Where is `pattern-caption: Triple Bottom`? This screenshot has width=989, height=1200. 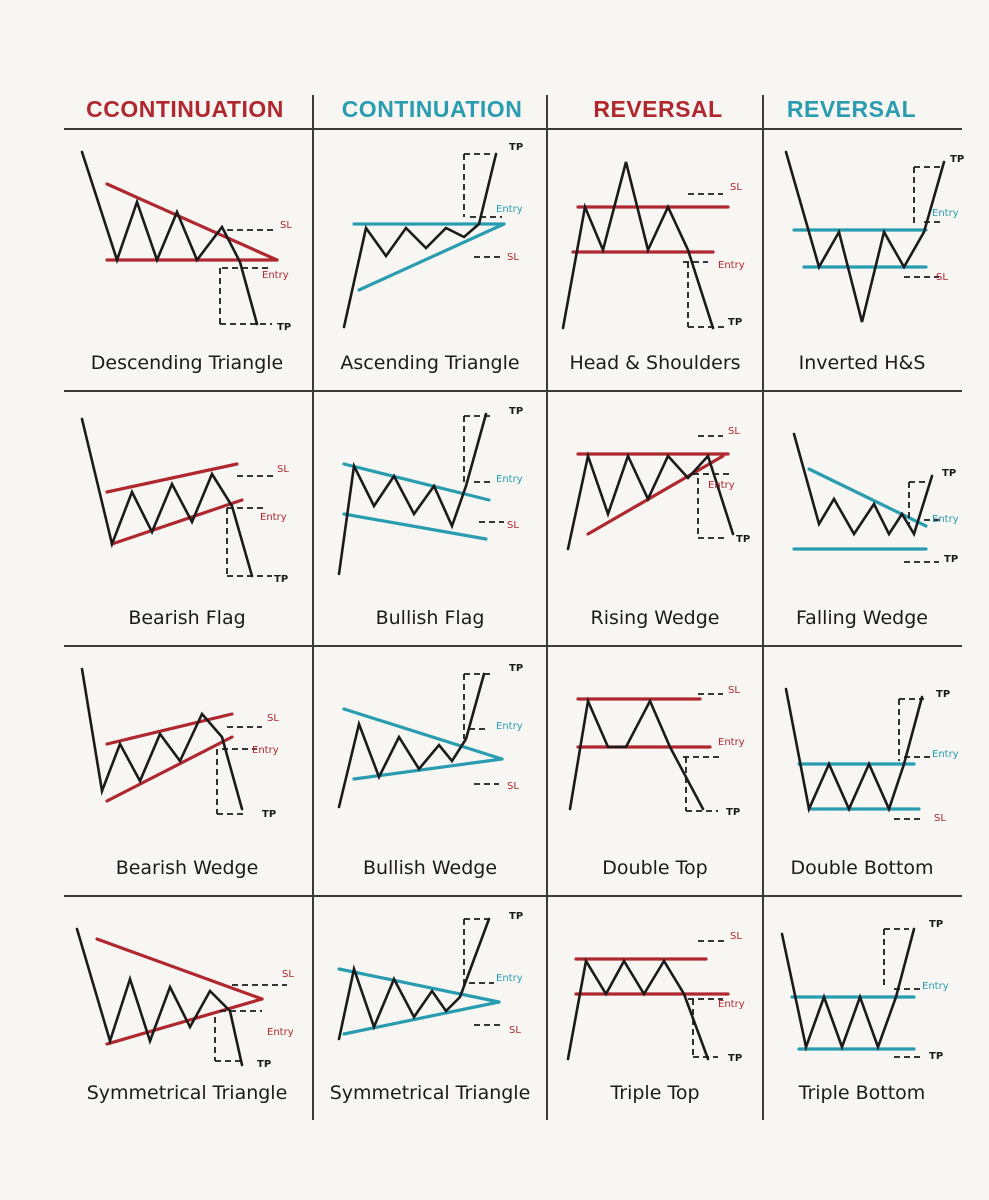
pattern-caption: Triple Bottom is located at coordinates (862, 1093).